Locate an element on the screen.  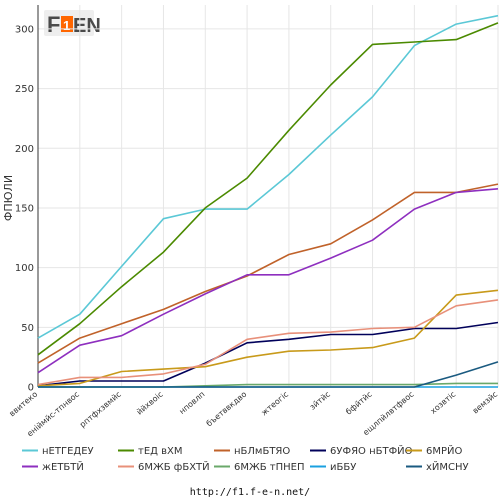
svg-text: 1 is located at coordinates (66, 25).